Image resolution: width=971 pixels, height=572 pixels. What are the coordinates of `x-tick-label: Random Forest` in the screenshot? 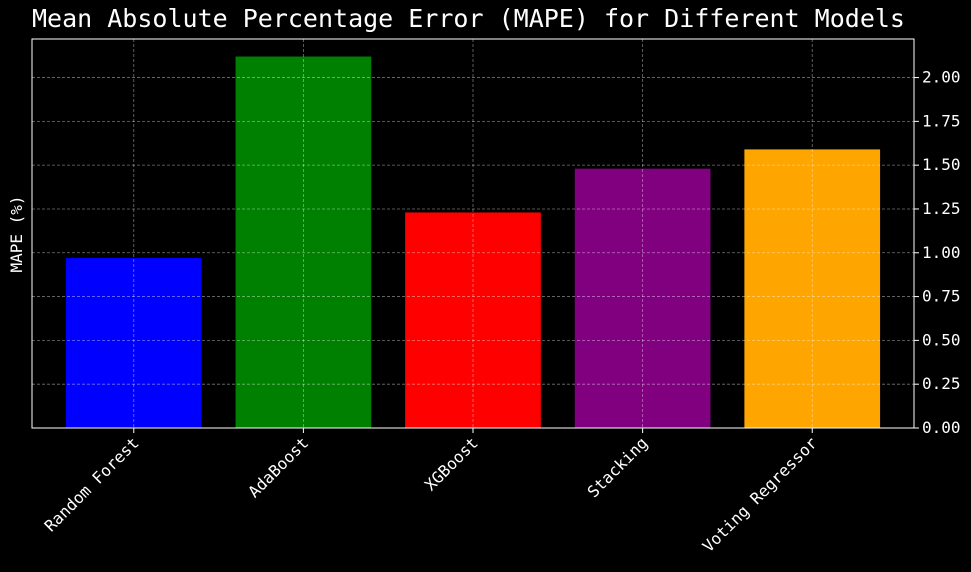 It's located at (92, 484).